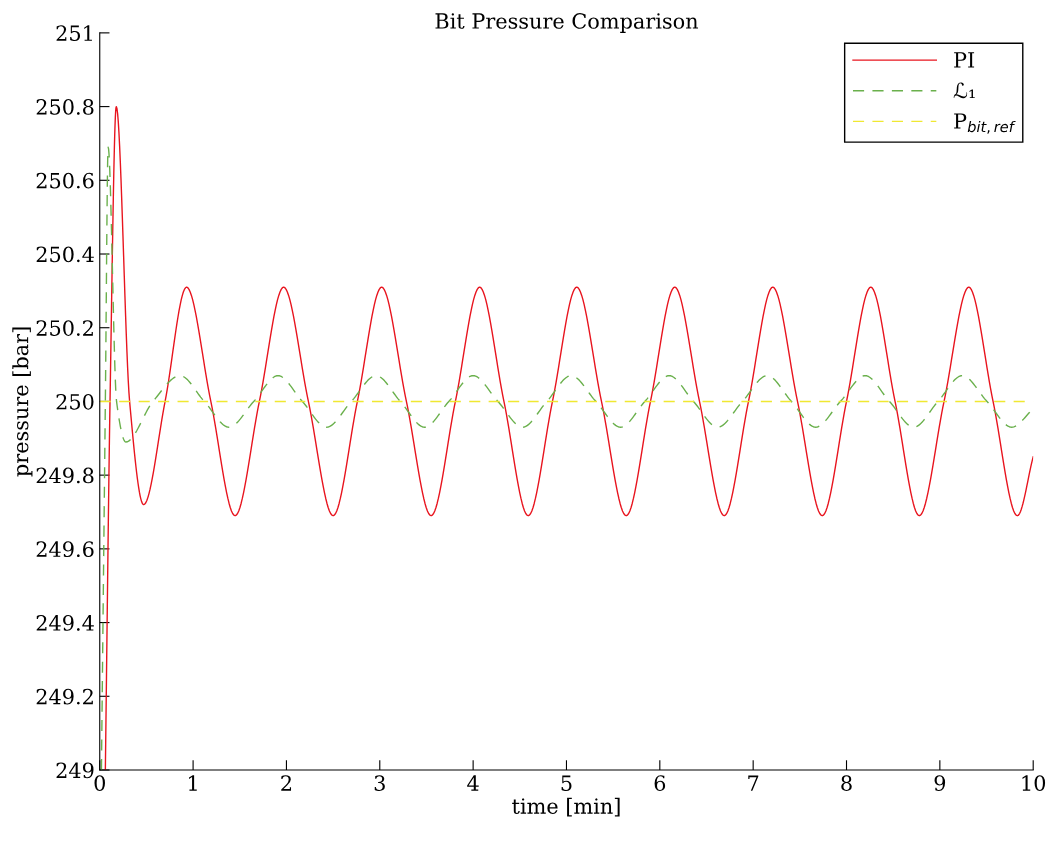  What do you see at coordinates (566, 807) in the screenshot?
I see `x-axis-title: time [min]` at bounding box center [566, 807].